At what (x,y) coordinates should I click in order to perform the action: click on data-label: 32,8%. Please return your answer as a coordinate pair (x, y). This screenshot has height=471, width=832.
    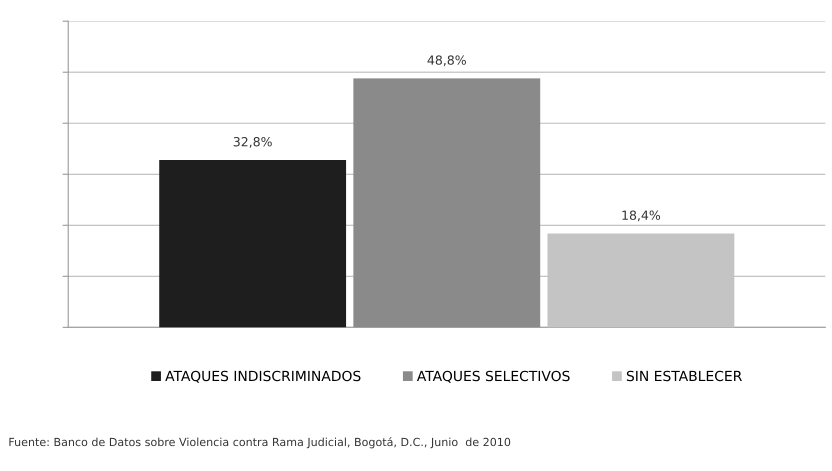
    Looking at the image, I should click on (253, 142).